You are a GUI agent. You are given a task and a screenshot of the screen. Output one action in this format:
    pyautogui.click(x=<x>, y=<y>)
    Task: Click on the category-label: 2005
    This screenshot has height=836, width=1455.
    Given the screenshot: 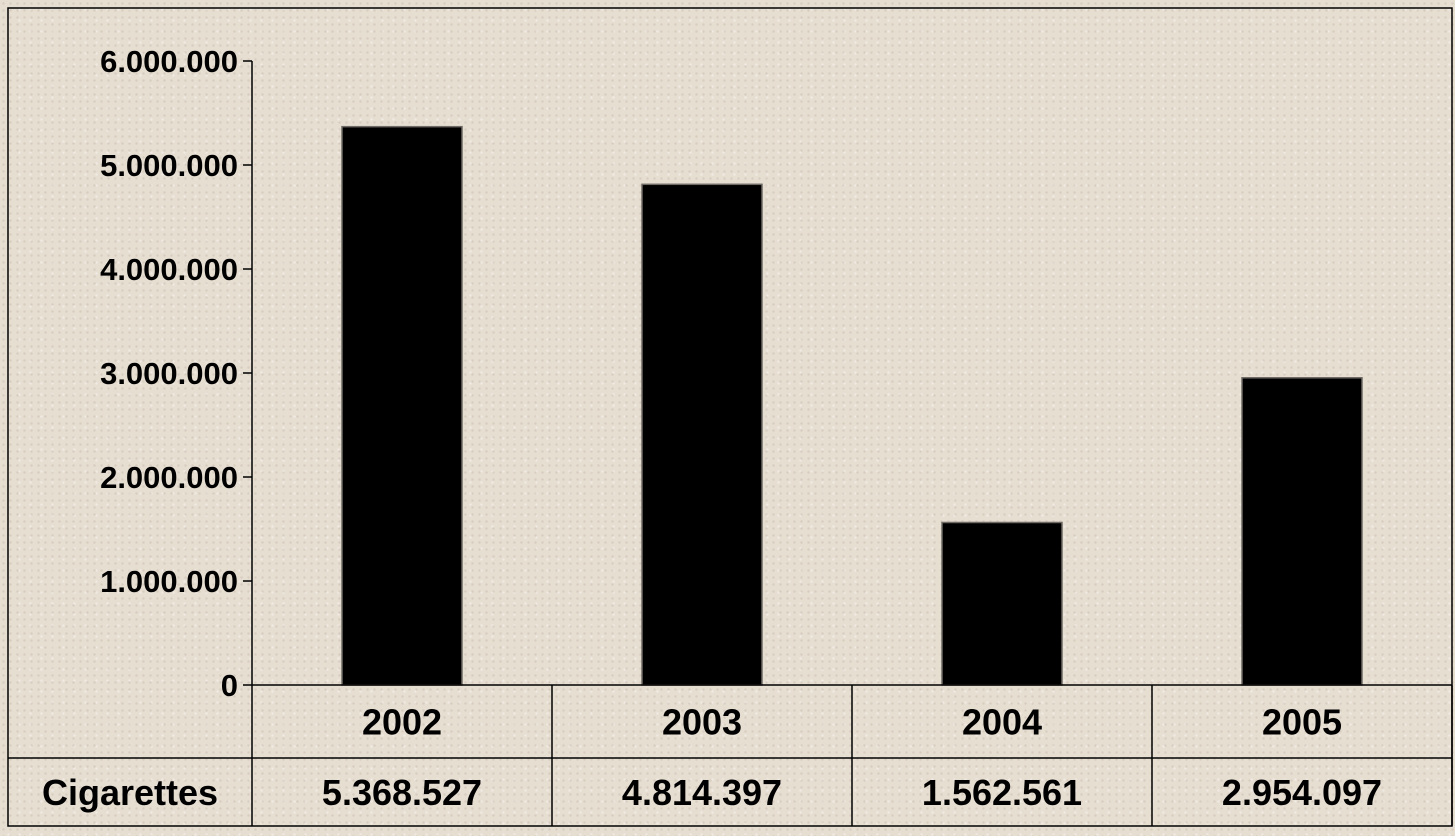 What is the action you would take?
    pyautogui.click(x=1302, y=722)
    